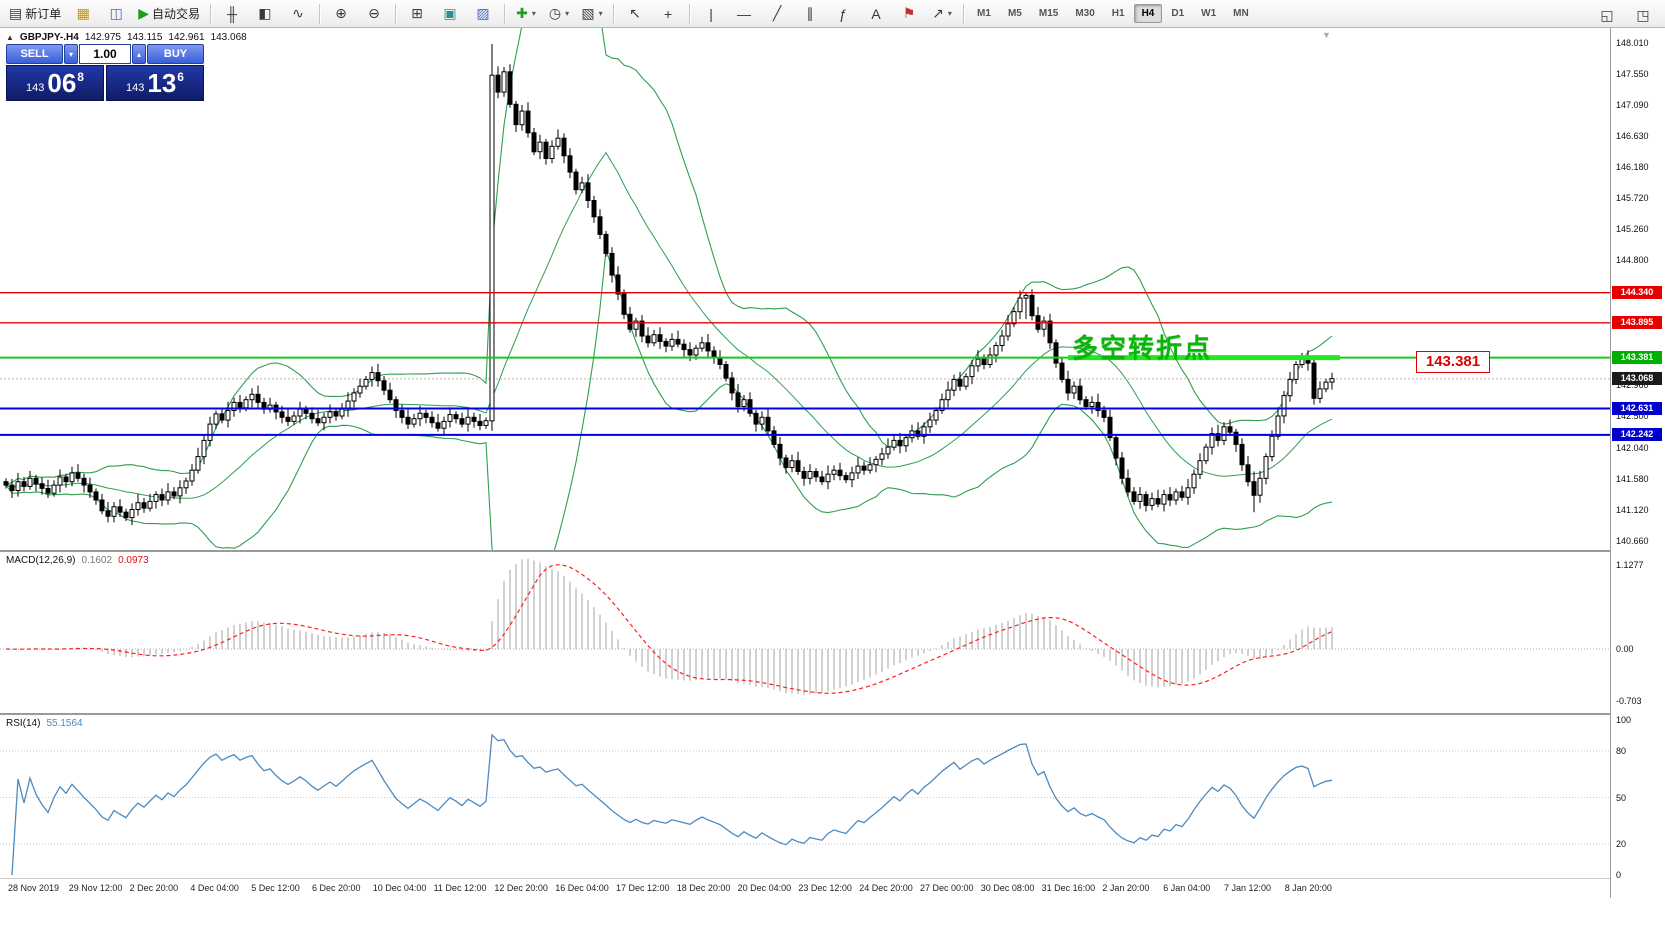 Image resolution: width=1665 pixels, height=943 pixels. What do you see at coordinates (180, 77) in the screenshot?
I see `buy-price-sup: 6` at bounding box center [180, 77].